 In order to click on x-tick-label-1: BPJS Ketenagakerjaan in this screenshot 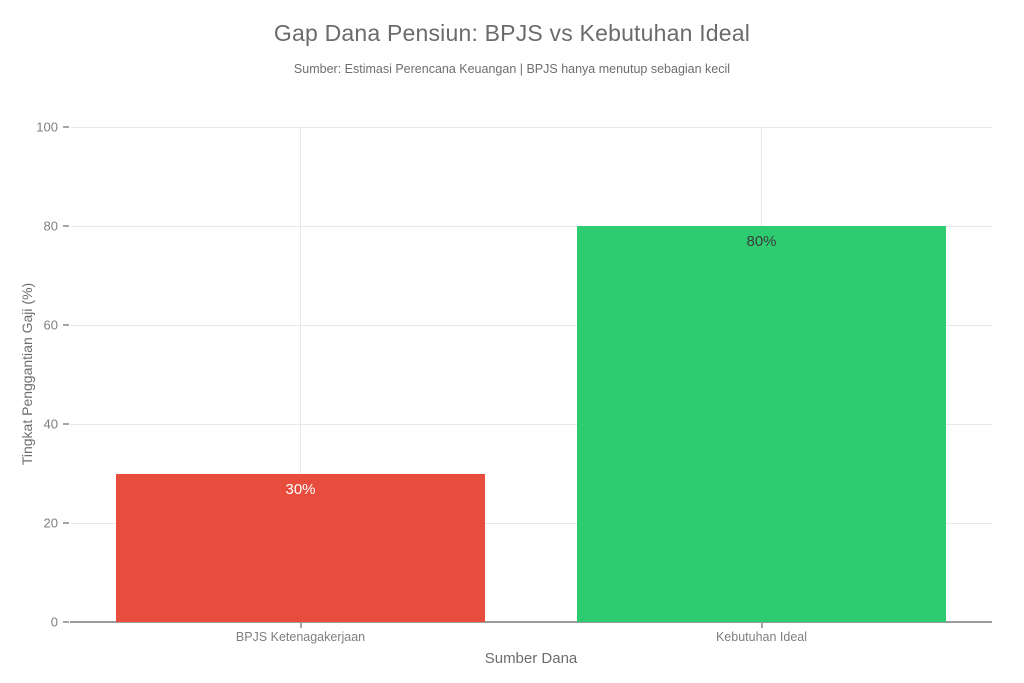, I will do `click(300, 637)`.